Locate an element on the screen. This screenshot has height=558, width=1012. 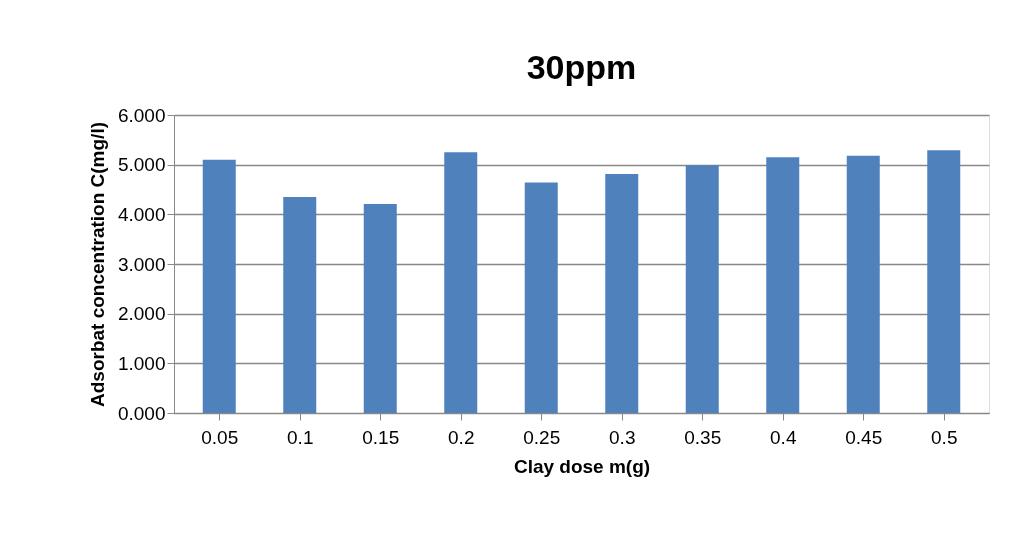
x-tick-label: 0.3 is located at coordinates (622, 437).